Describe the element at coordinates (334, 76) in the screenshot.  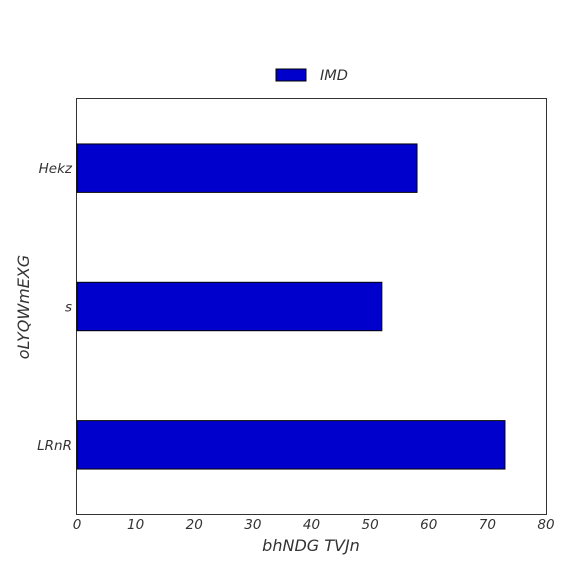
I see `legend-label: IMD` at that location.